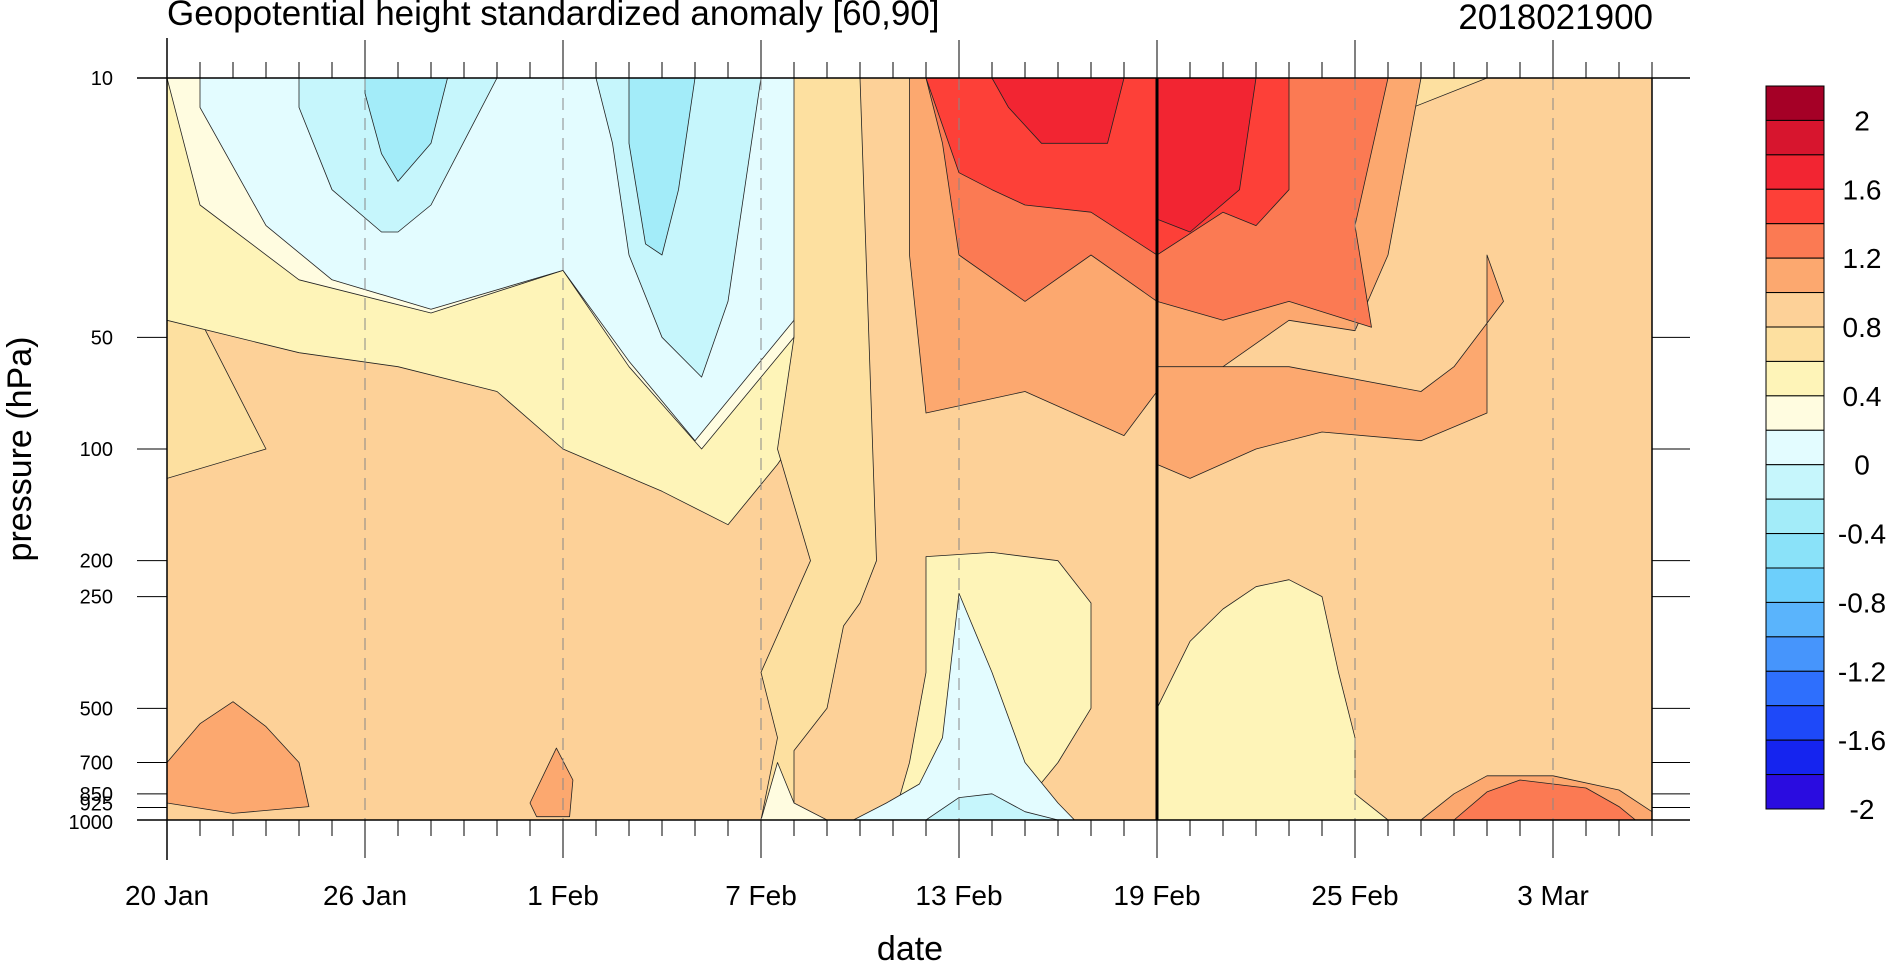  I want to click on x-tick-label: 19 Feb, so click(1156, 895).